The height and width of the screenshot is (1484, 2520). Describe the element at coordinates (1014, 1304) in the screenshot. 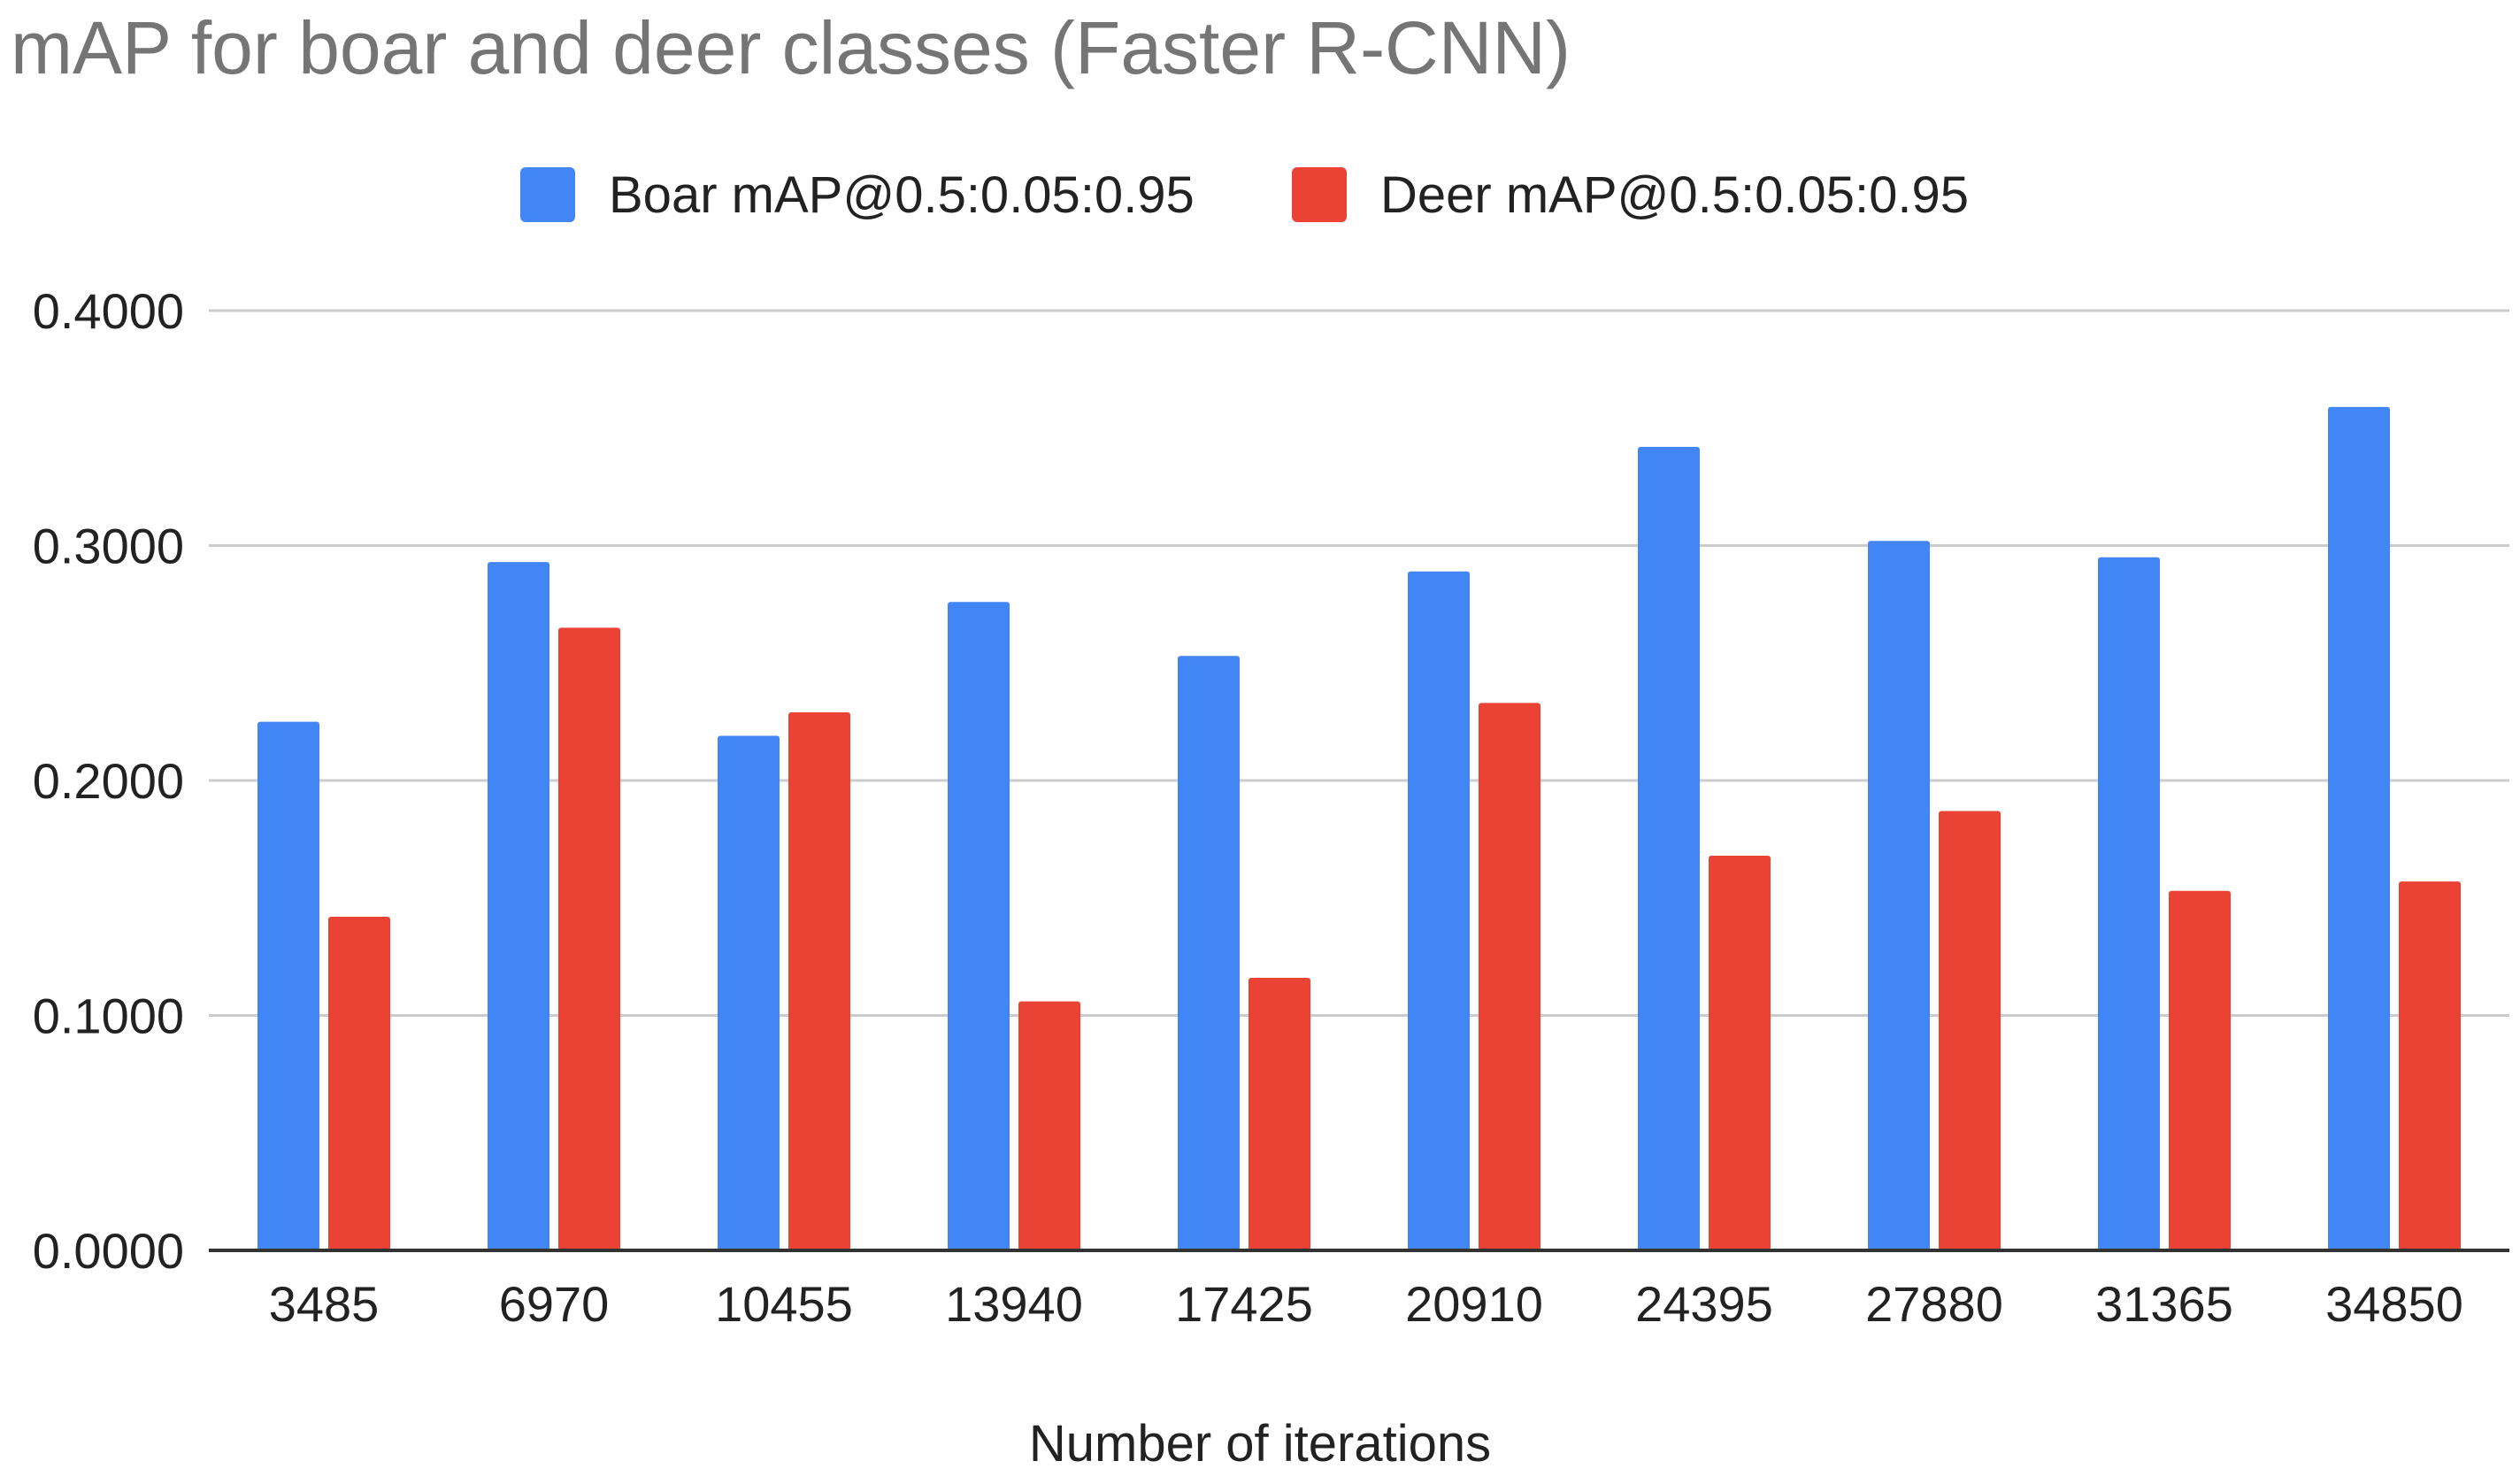

I see `x-tick-label: 13940` at that location.